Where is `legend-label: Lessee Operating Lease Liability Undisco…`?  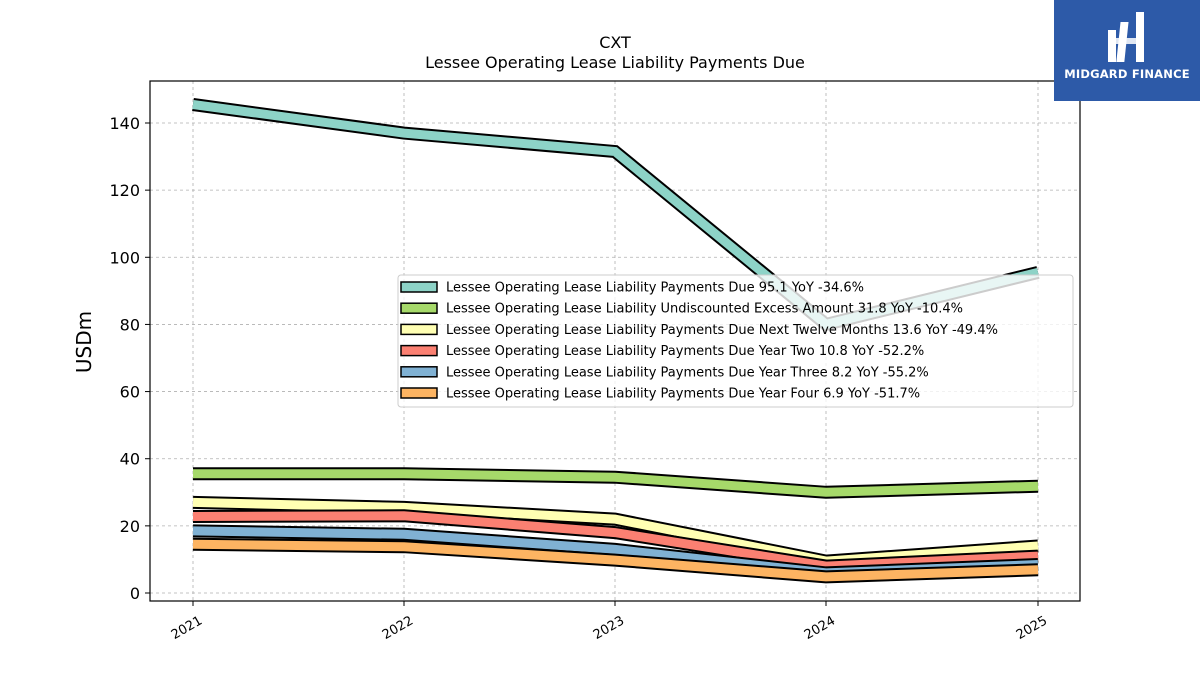 legend-label: Lessee Operating Lease Liability Undisco… is located at coordinates (704, 309).